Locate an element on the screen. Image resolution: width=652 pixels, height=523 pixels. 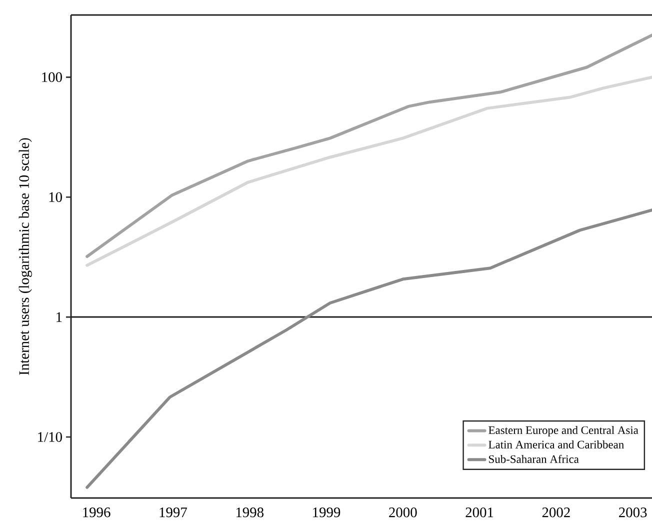
legend-label: Sub-Saharan Africa is located at coordinates (534, 459).